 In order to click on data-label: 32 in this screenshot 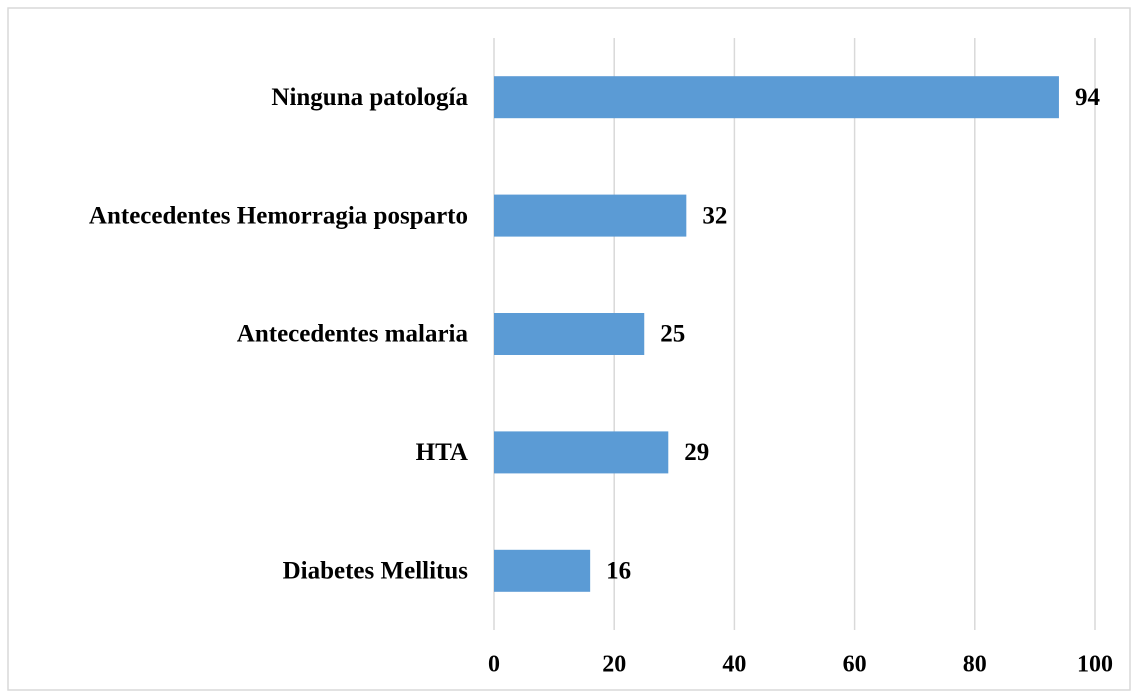, I will do `click(714, 215)`.